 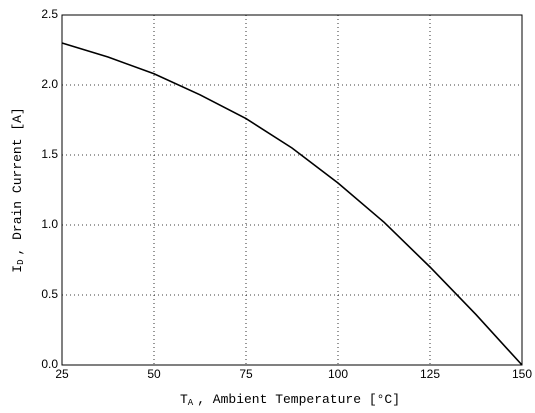 I want to click on y-symbol: I, so click(x=17, y=269).